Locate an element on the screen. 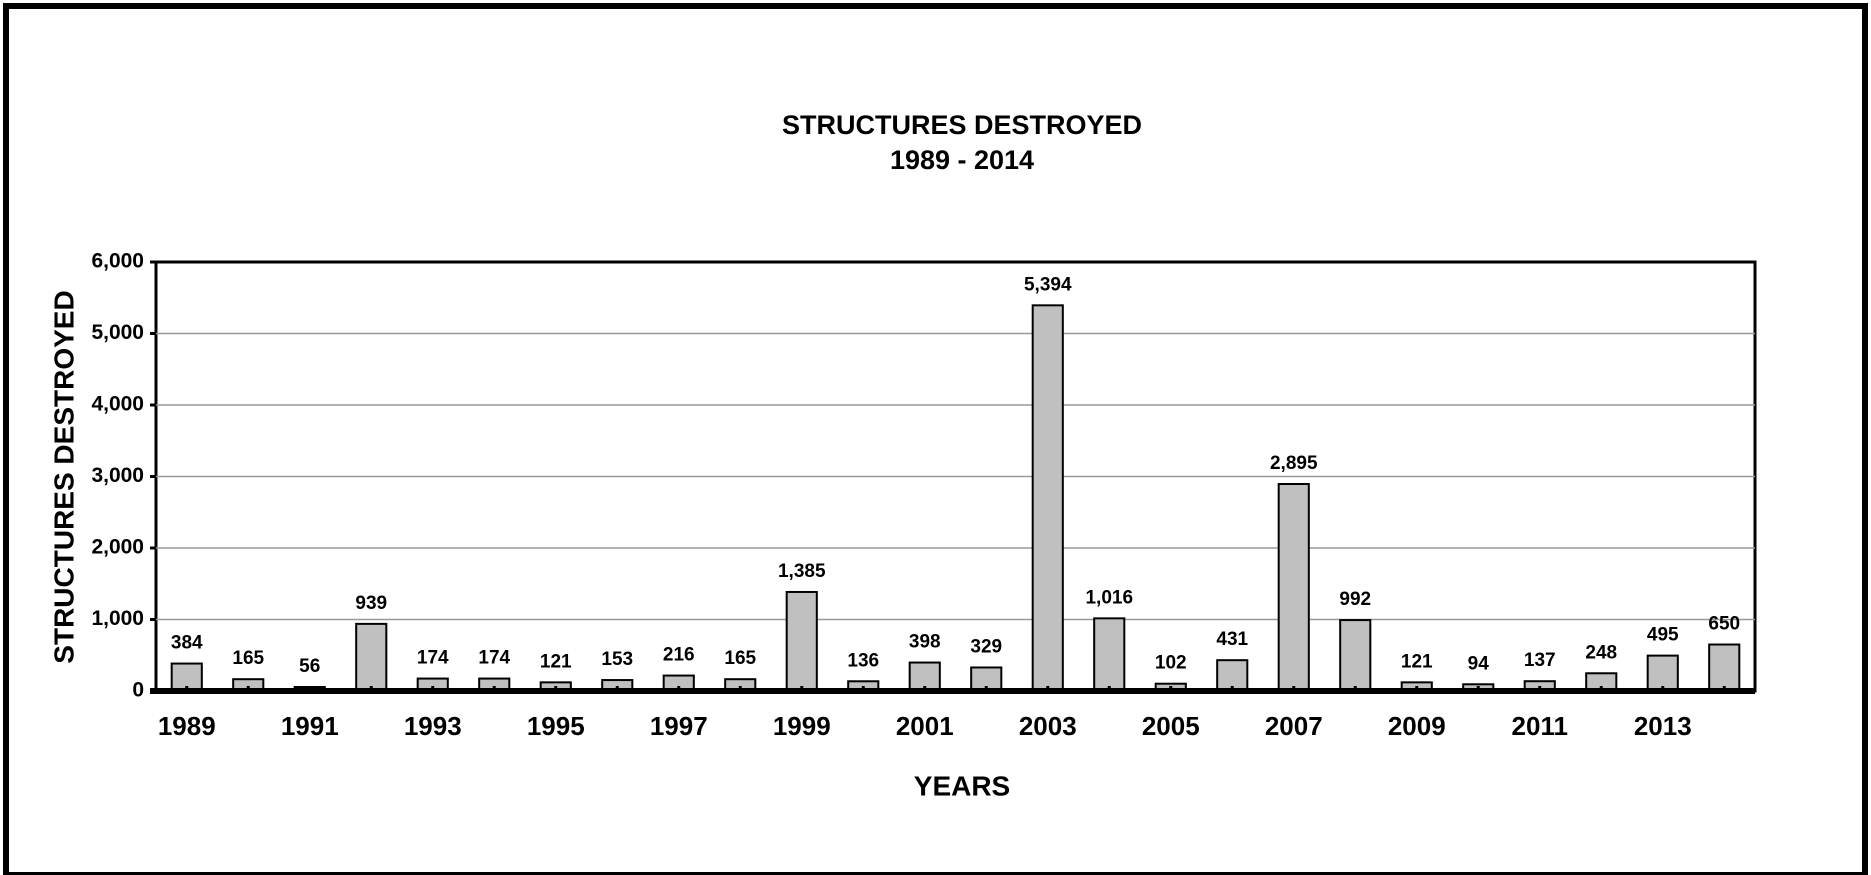 The image size is (1871, 875). value-label: 216 is located at coordinates (679, 655).